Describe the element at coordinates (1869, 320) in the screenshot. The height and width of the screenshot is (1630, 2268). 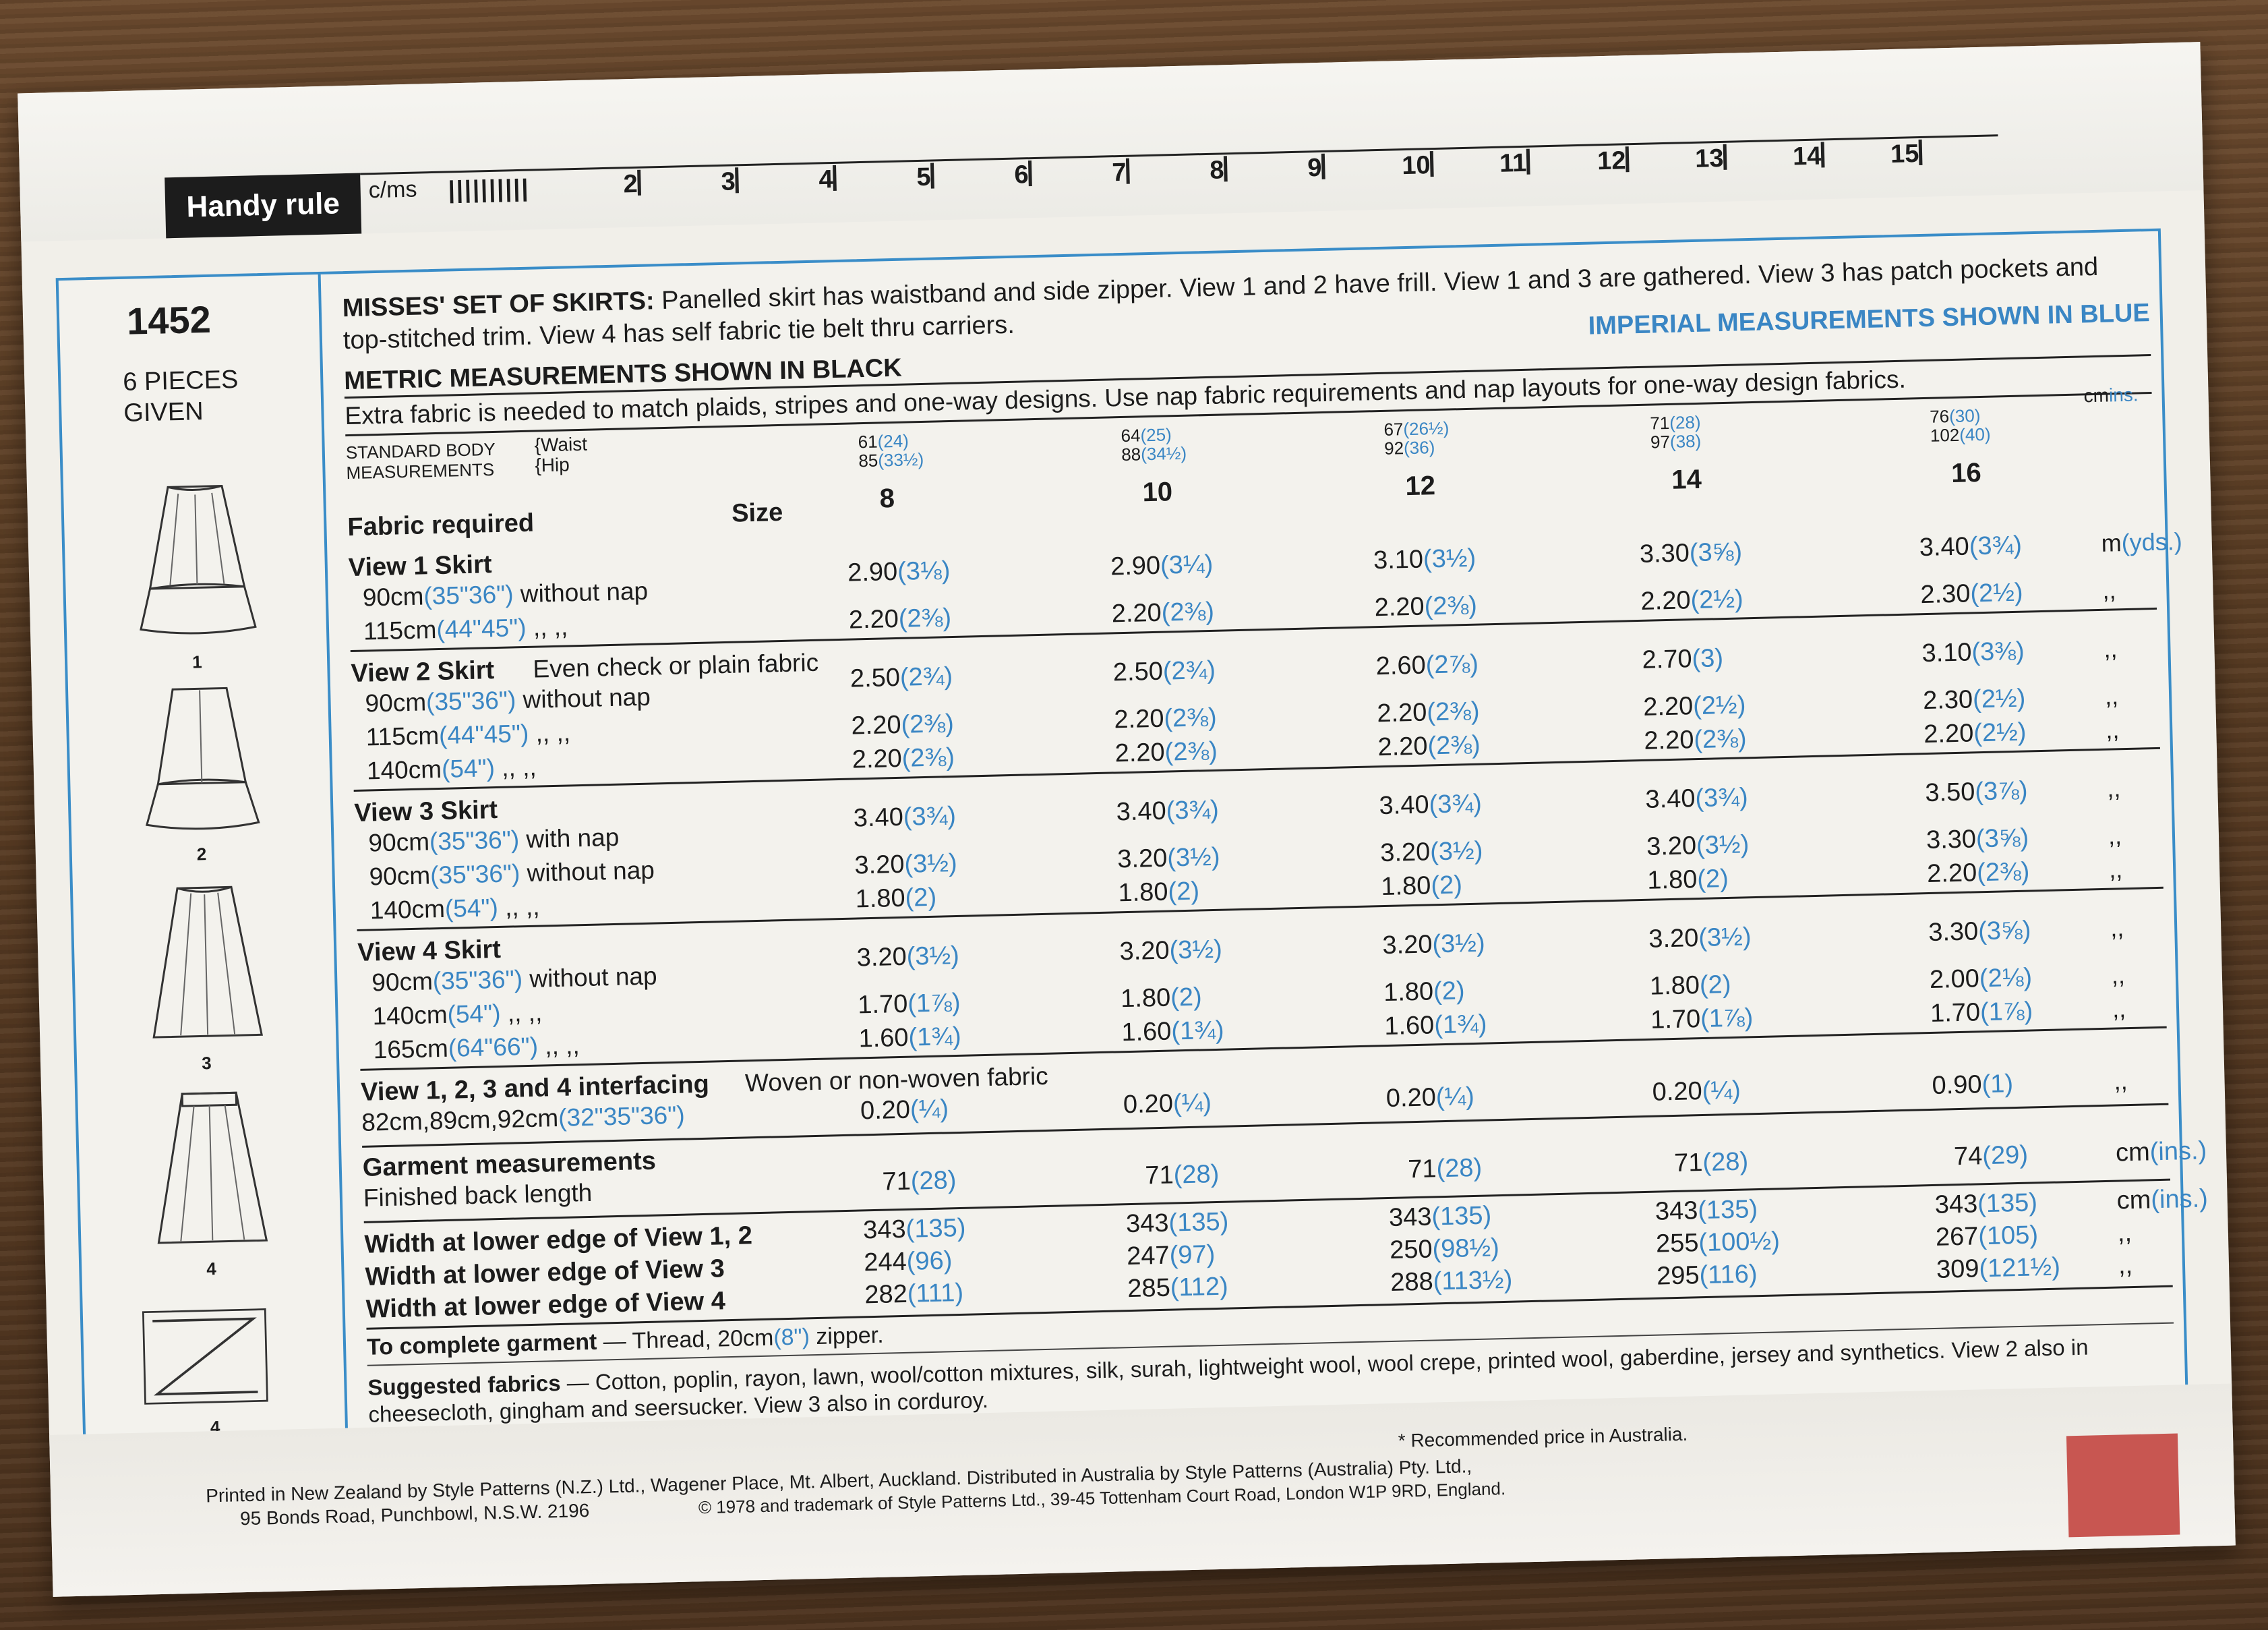
I see `imperial-note: IMPERIAL MEASUREMENTS SHOWN IN BLUE` at that location.